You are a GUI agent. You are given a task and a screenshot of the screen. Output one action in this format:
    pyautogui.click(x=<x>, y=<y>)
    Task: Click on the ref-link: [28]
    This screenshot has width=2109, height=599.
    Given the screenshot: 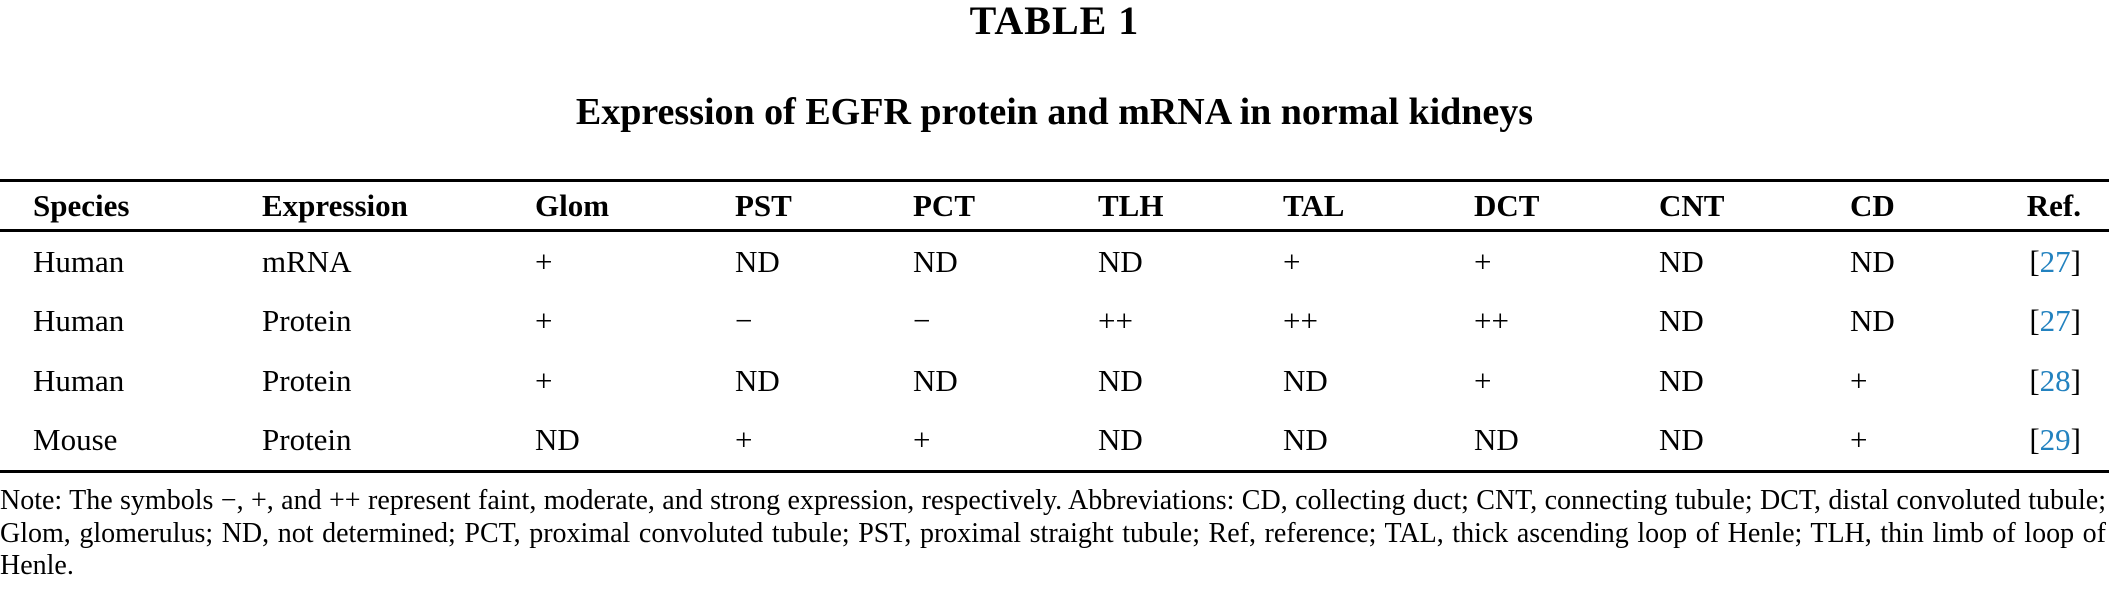 What is the action you would take?
    pyautogui.click(x=2055, y=380)
    